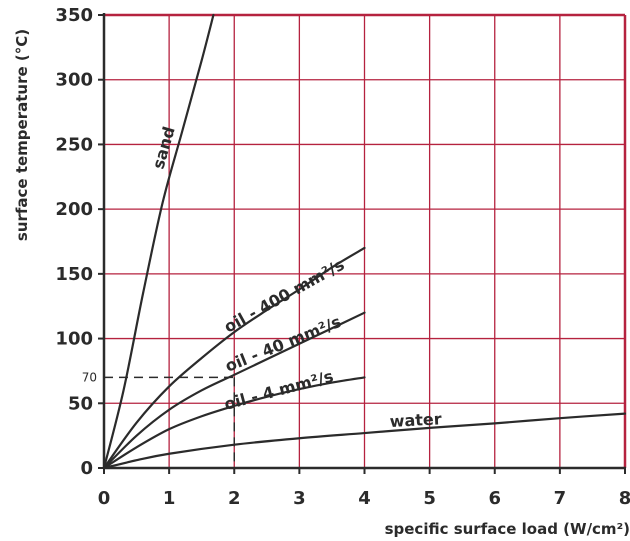 The width and height of the screenshot is (630, 541). I want to click on y-tick-label: 350, so click(74, 15).